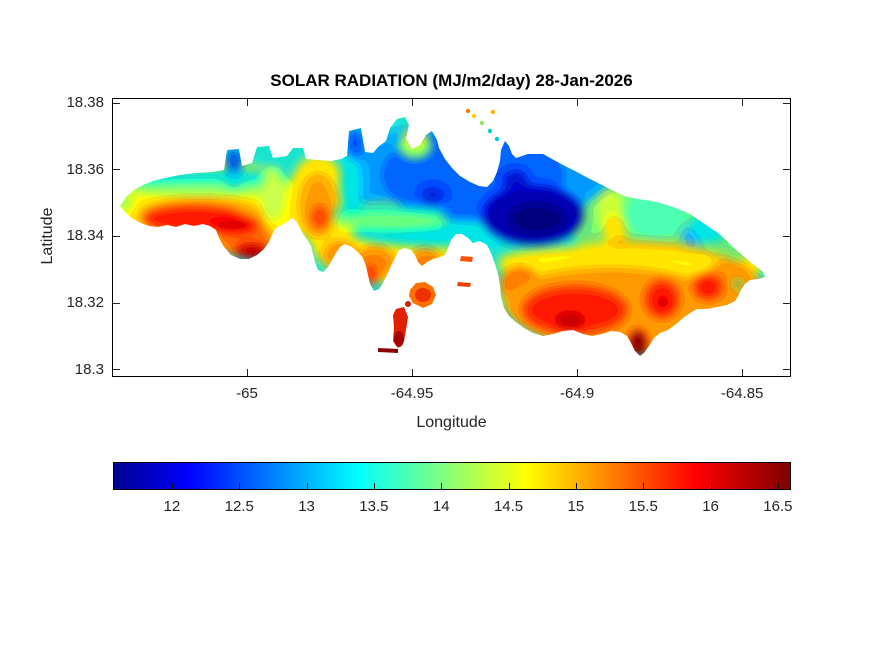 The height and width of the screenshot is (656, 875). Describe the element at coordinates (576, 506) in the screenshot. I see `colorbar-tick-label: 15` at that location.